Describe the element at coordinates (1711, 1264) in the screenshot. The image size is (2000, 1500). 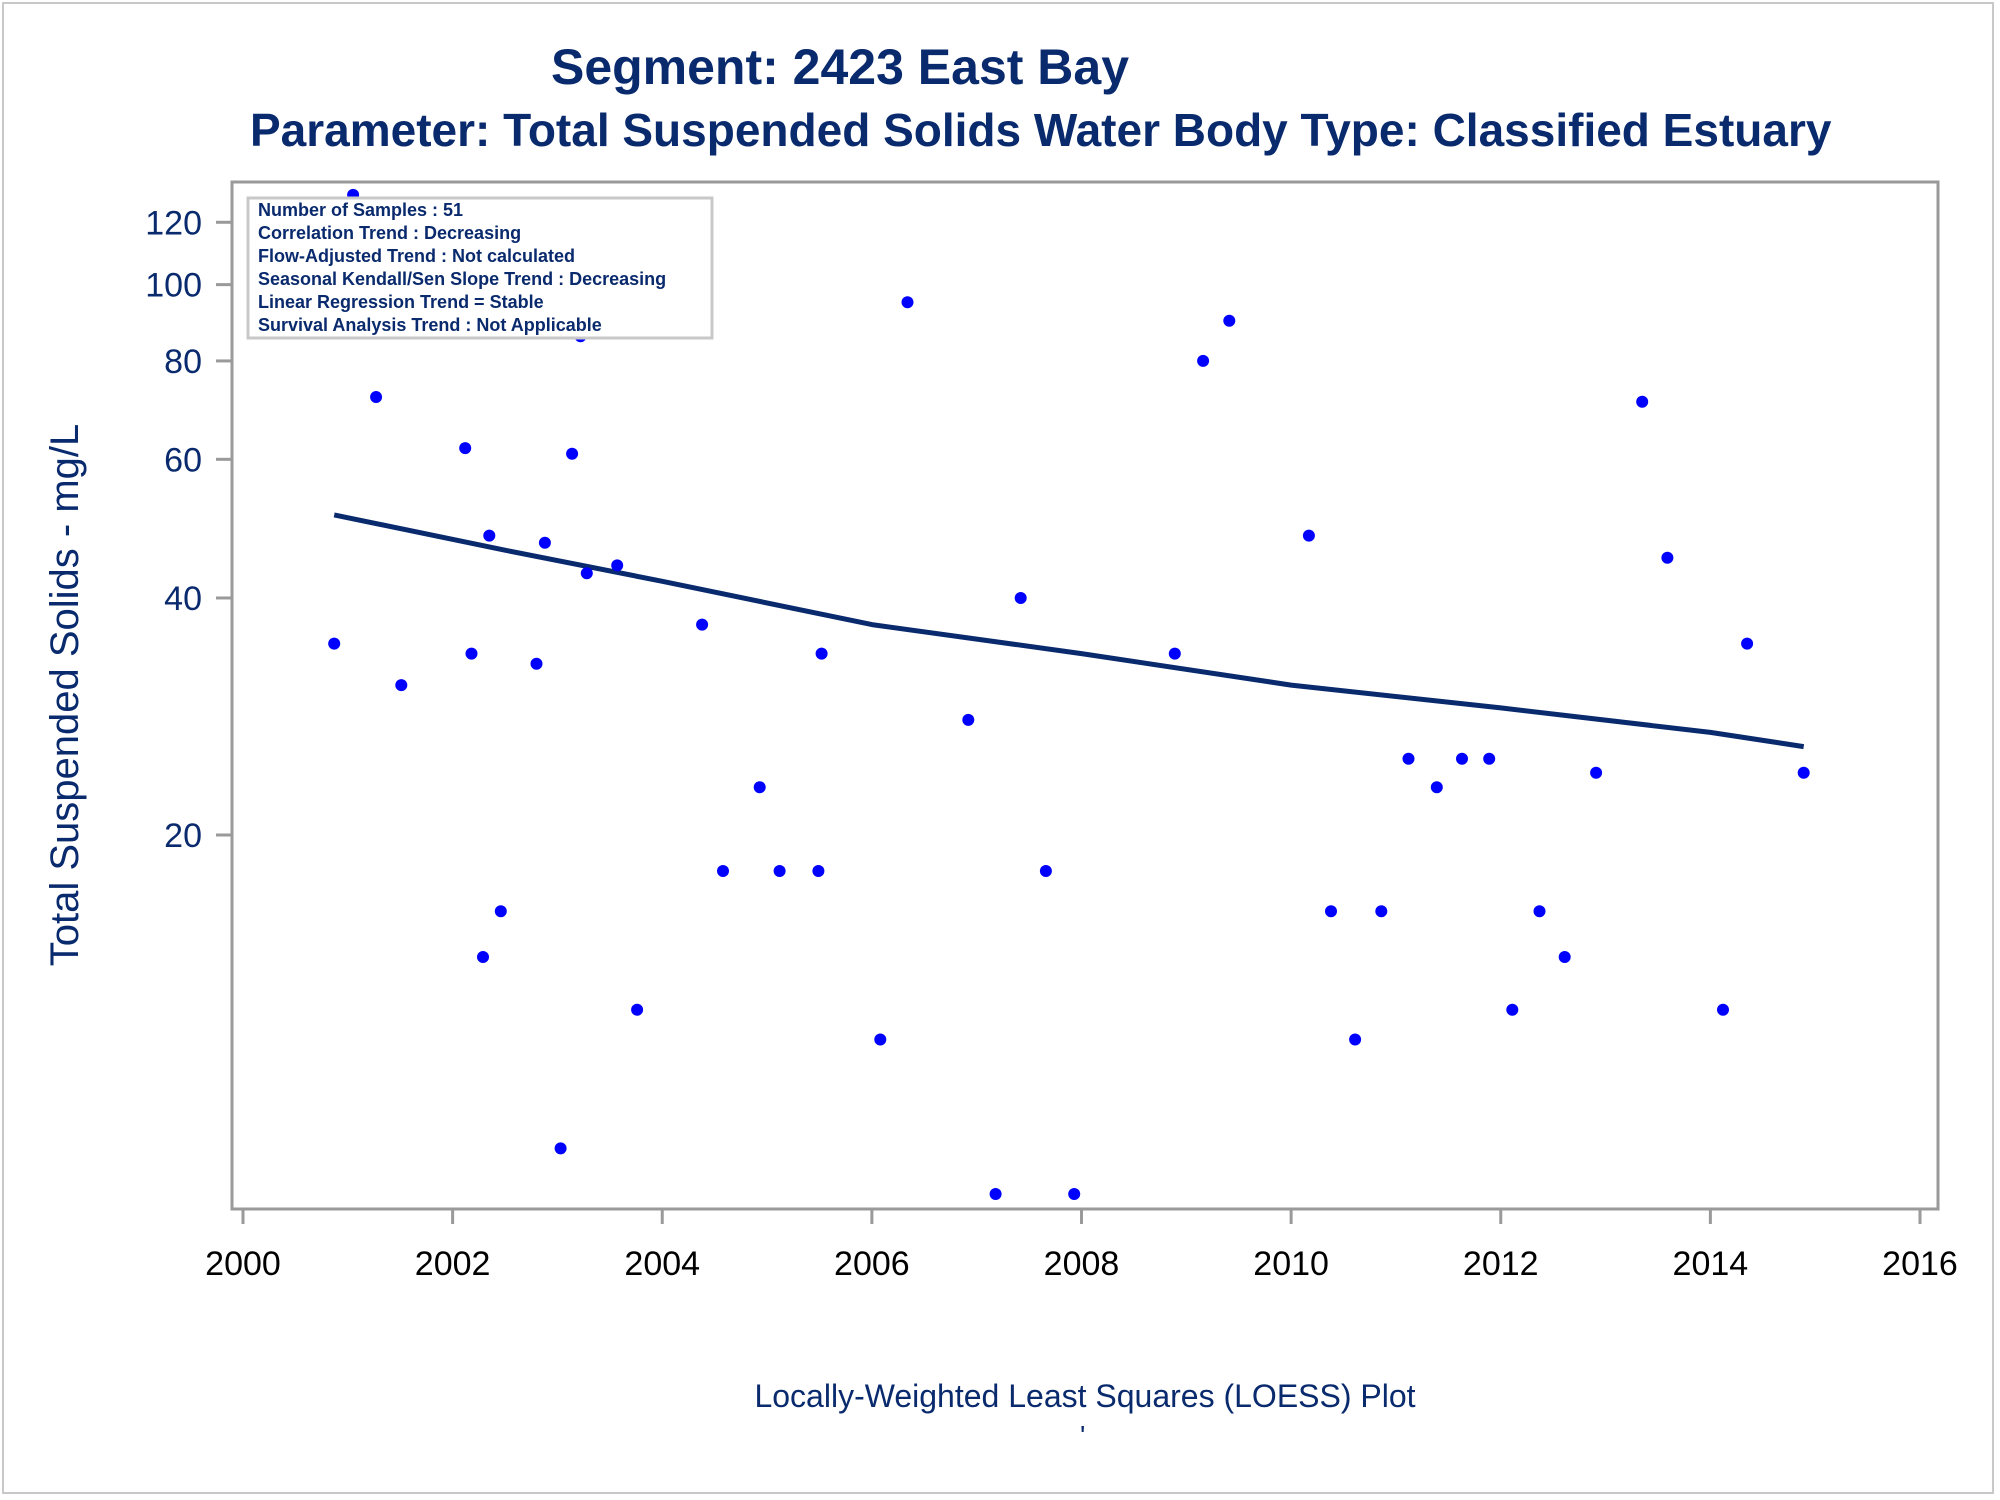
I see `x-tick-label-2014: 2014` at that location.